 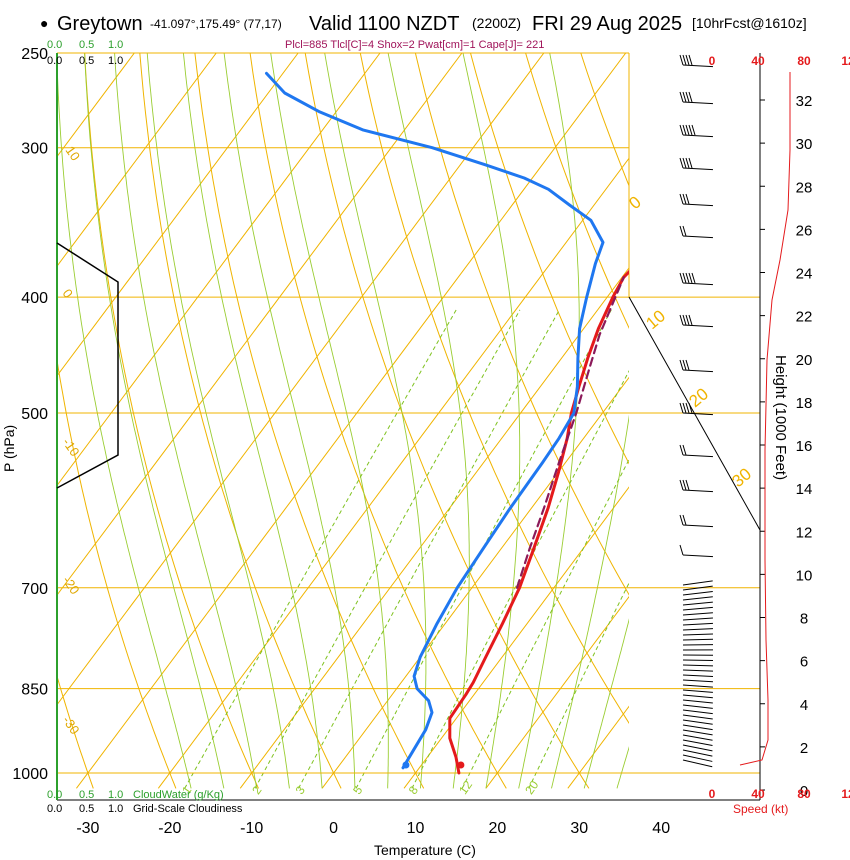 I want to click on pressure-tick-label: 850, so click(x=34, y=690).